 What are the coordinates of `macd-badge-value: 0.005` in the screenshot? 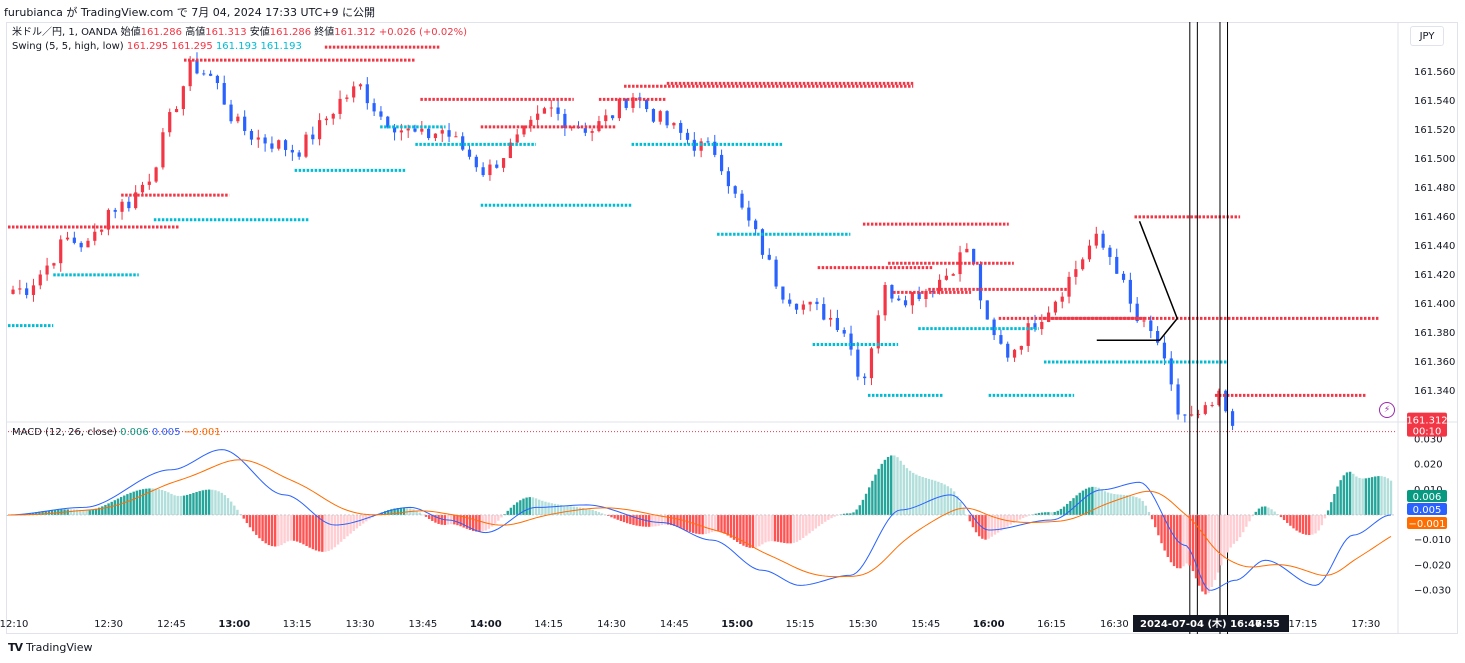 It's located at (1427, 510).